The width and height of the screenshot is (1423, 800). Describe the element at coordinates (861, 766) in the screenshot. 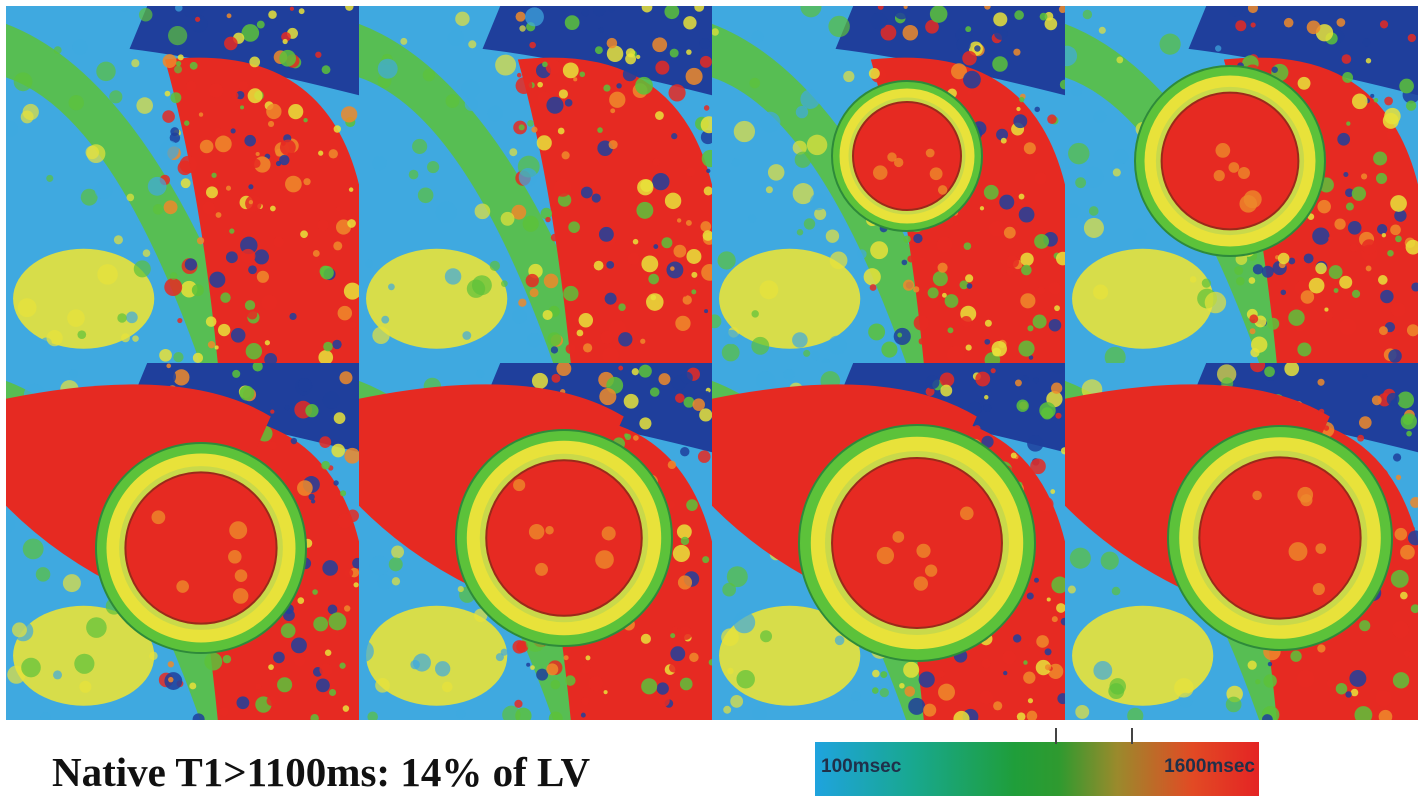

I see `colorbar-min-label: 100msec` at that location.